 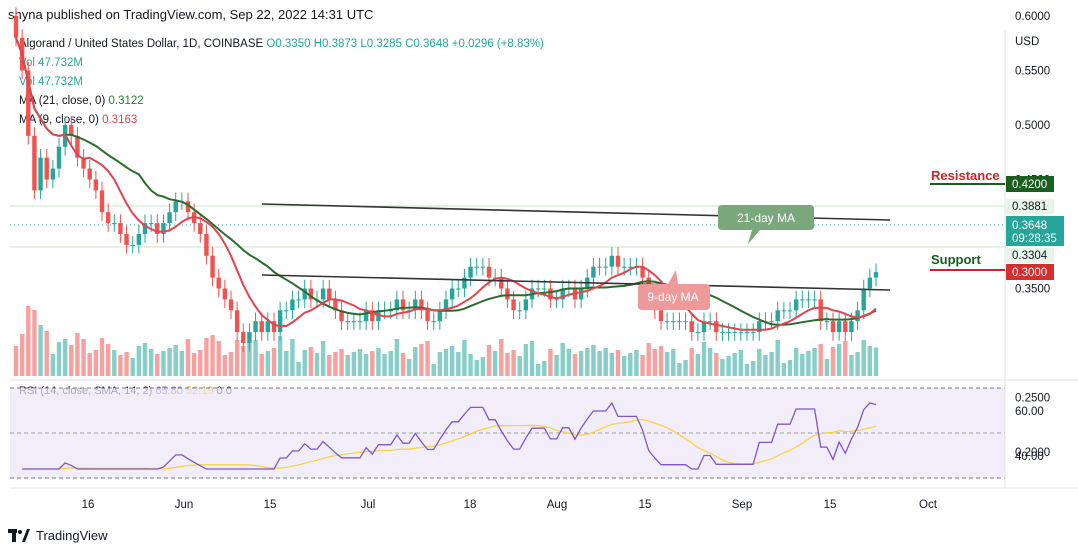 I want to click on channel-lower-trendline, so click(x=576, y=282).